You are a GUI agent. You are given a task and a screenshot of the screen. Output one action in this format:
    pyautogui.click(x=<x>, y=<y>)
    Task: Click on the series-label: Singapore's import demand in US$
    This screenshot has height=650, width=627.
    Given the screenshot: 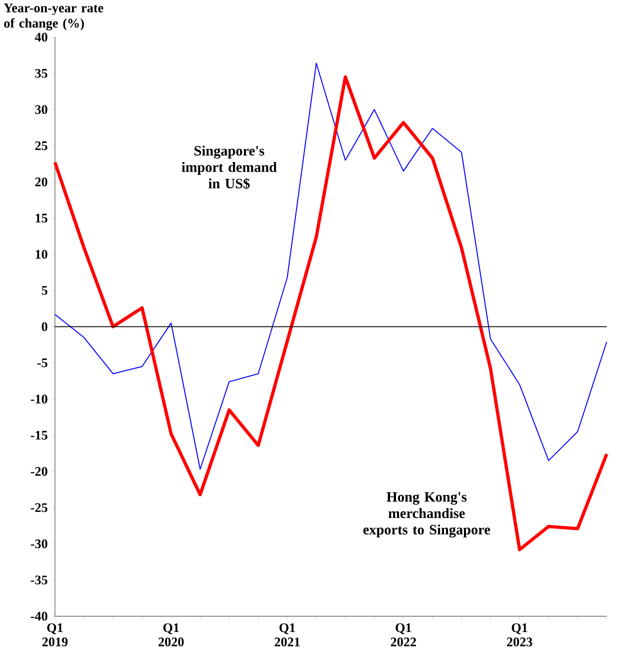 What is the action you would take?
    pyautogui.click(x=229, y=168)
    